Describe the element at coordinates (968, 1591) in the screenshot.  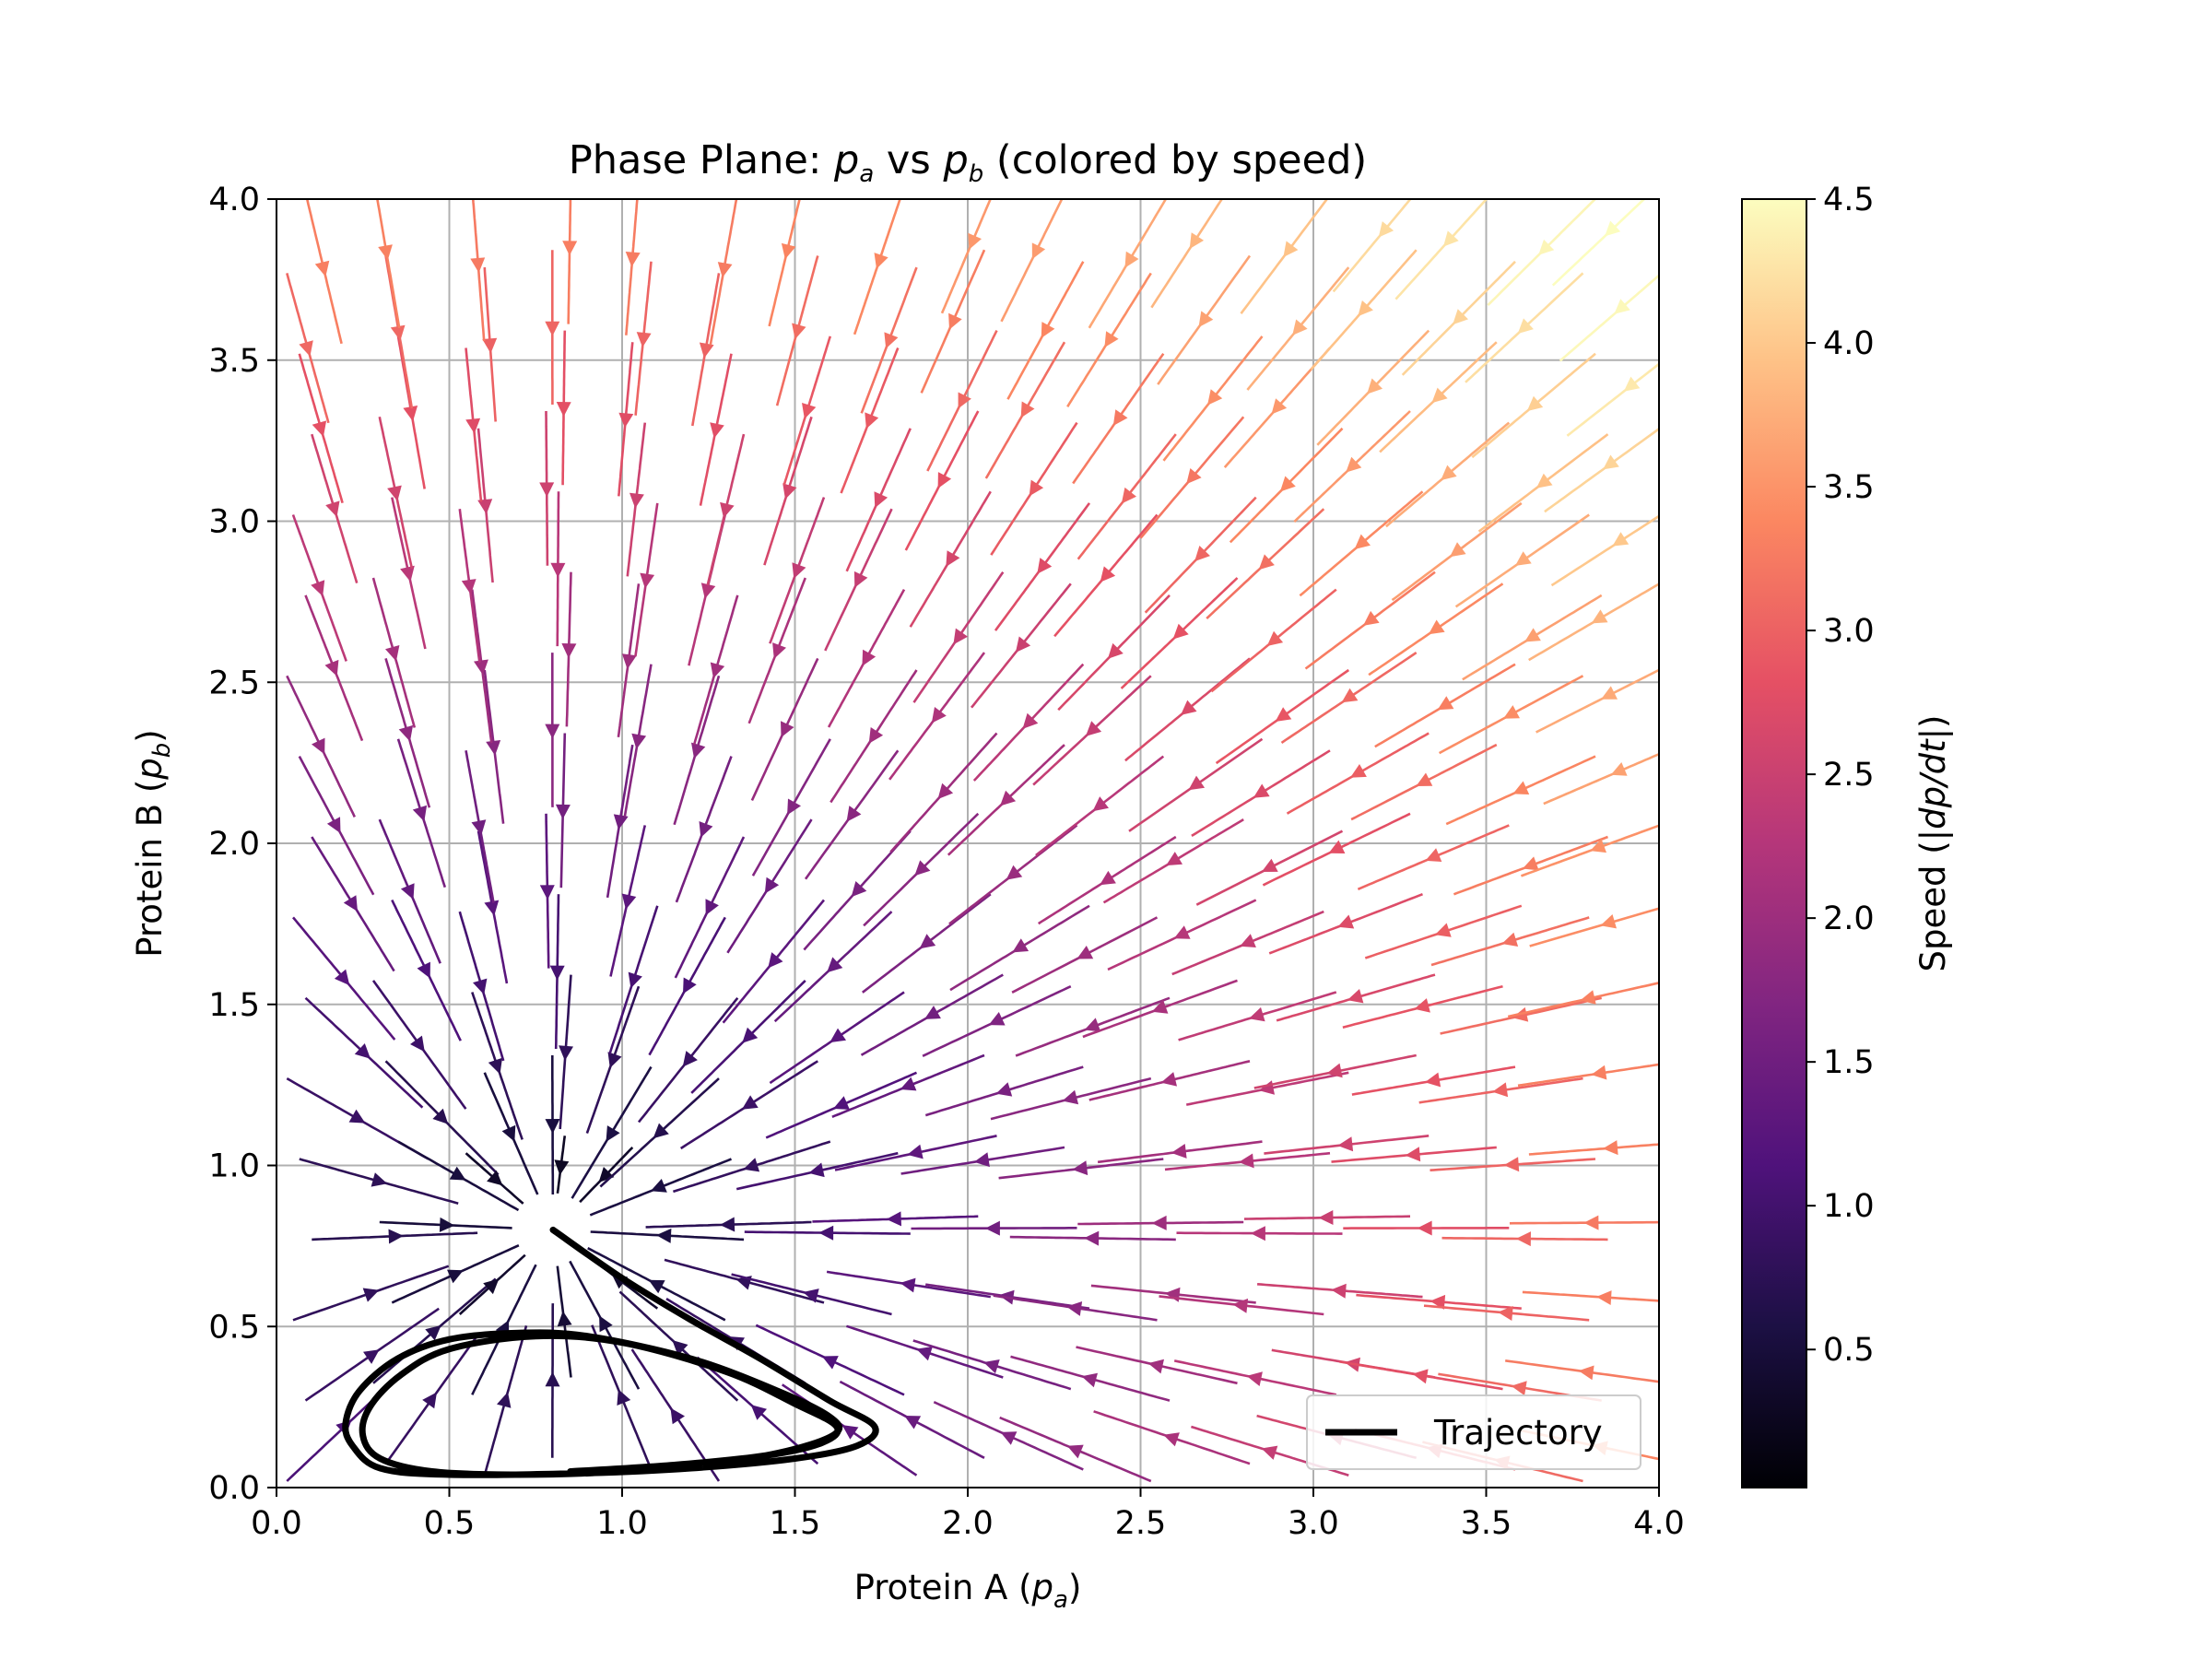
I see `x-axis-label: Protein A (pa)` at that location.